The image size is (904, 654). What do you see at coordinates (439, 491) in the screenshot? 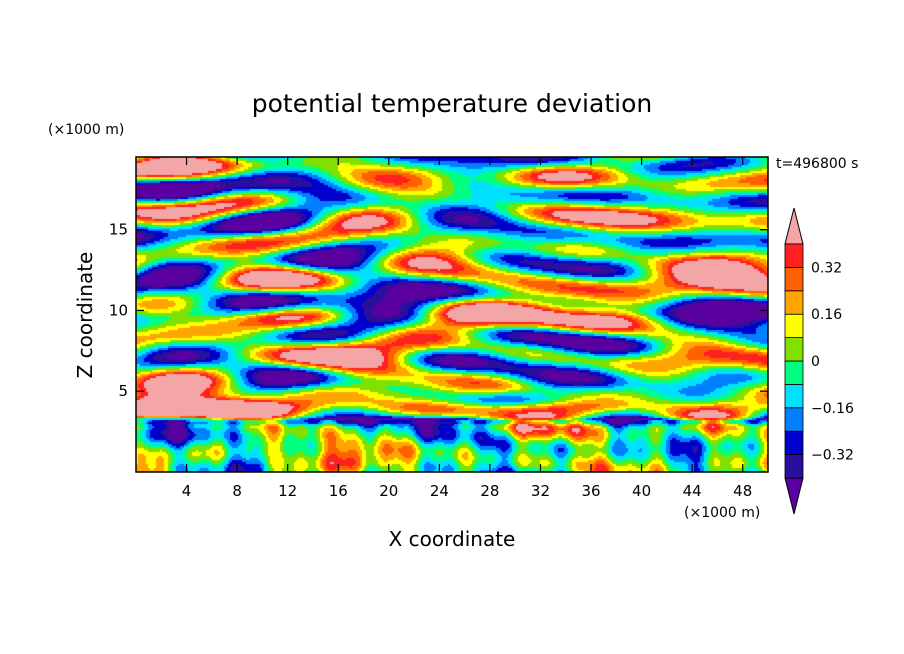
I see `x-tick-label: 24` at bounding box center [439, 491].